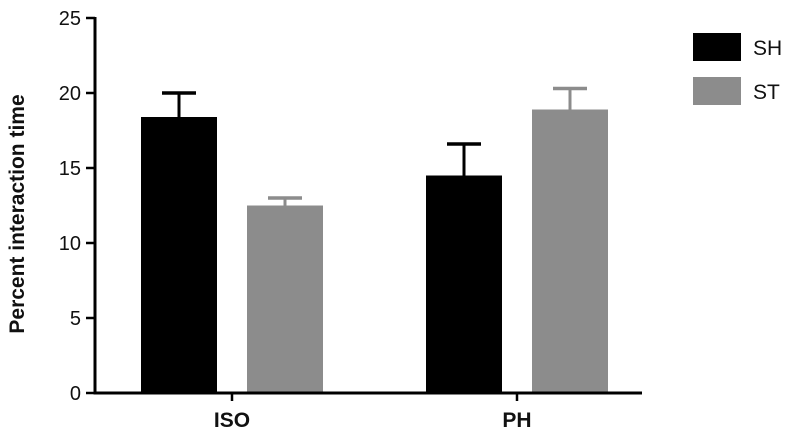  Describe the element at coordinates (516, 420) in the screenshot. I see `x-tick-label-ph: PH` at that location.